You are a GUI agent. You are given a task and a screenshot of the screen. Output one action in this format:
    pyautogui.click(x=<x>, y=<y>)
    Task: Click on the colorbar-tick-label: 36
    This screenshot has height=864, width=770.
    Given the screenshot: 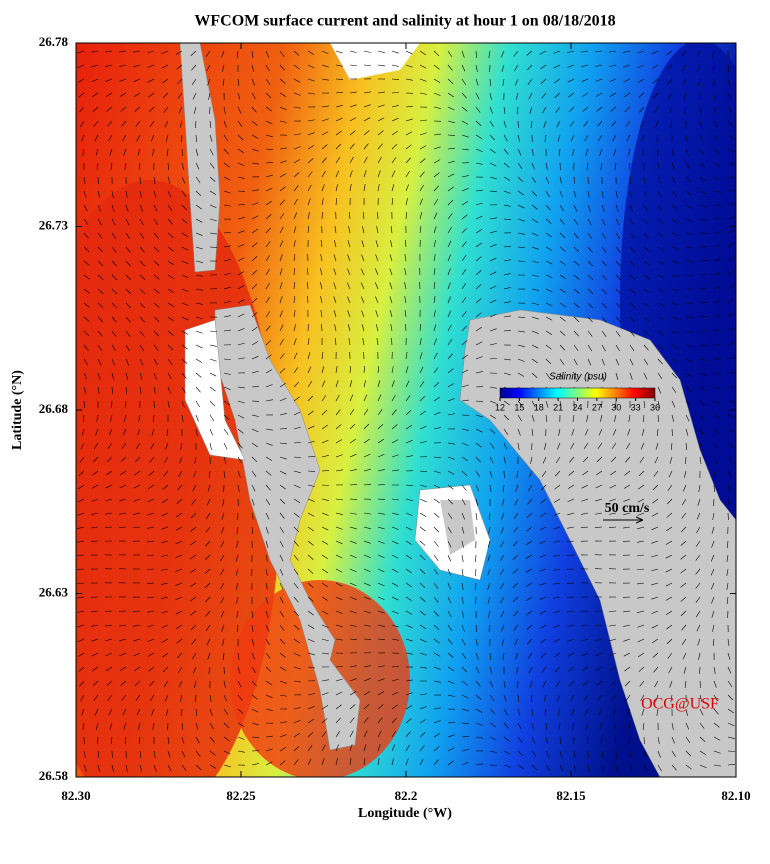 What is the action you would take?
    pyautogui.click(x=655, y=407)
    